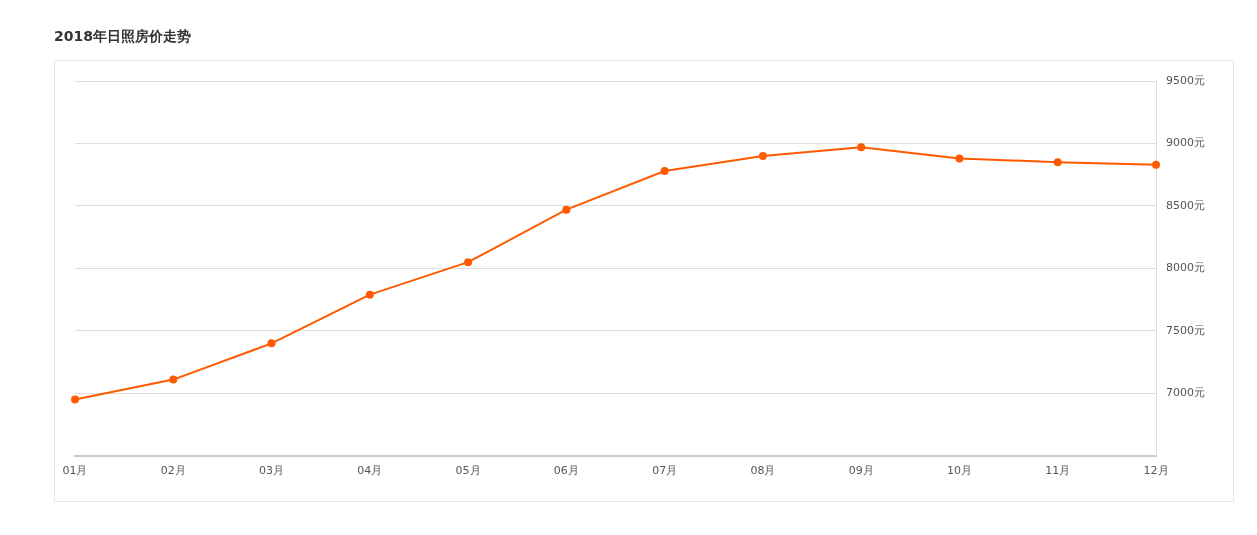 Image resolution: width=1257 pixels, height=535 pixels. What do you see at coordinates (123, 37) in the screenshot?
I see `chart-title: 2018年日照房价走势` at bounding box center [123, 37].